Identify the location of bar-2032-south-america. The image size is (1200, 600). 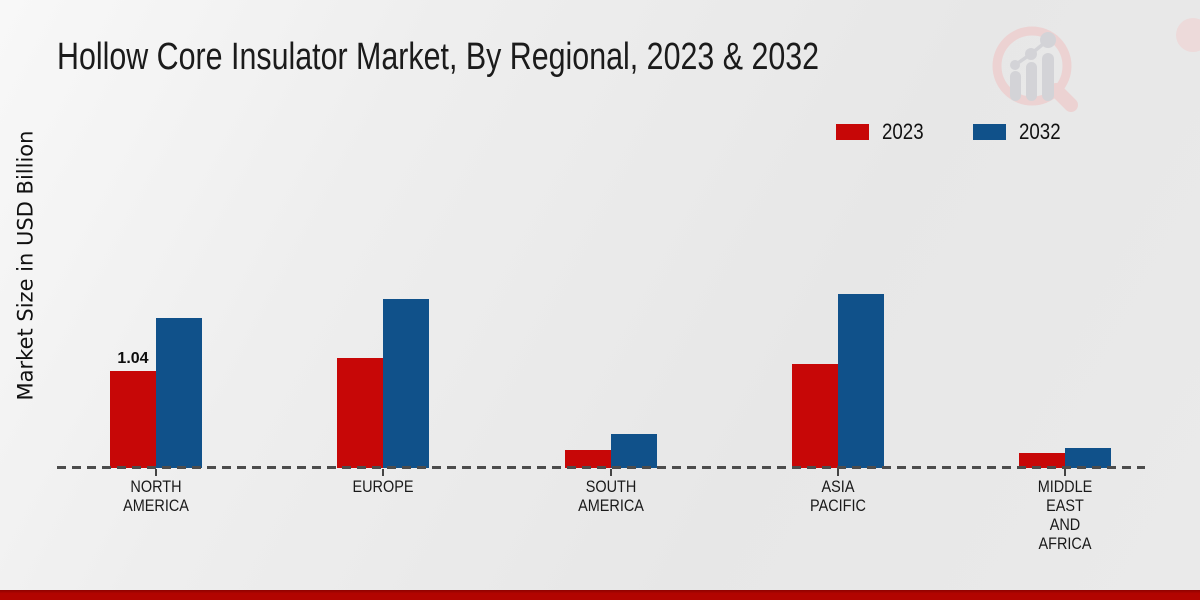
(634, 451).